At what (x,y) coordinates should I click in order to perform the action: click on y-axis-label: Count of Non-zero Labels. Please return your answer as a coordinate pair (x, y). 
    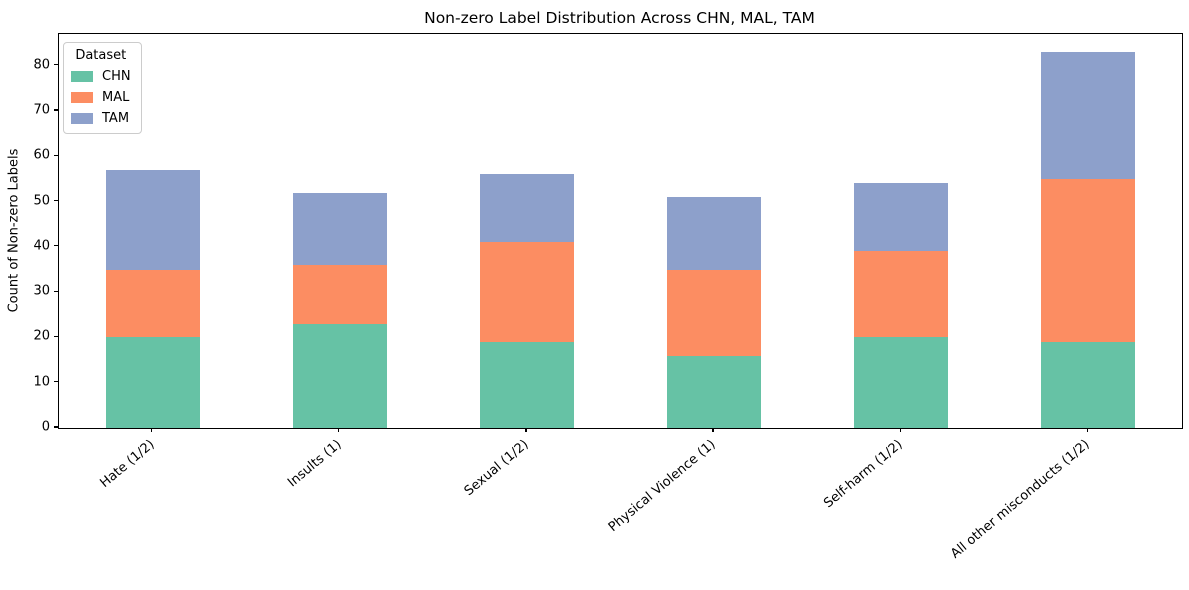
    Looking at the image, I should click on (14, 230).